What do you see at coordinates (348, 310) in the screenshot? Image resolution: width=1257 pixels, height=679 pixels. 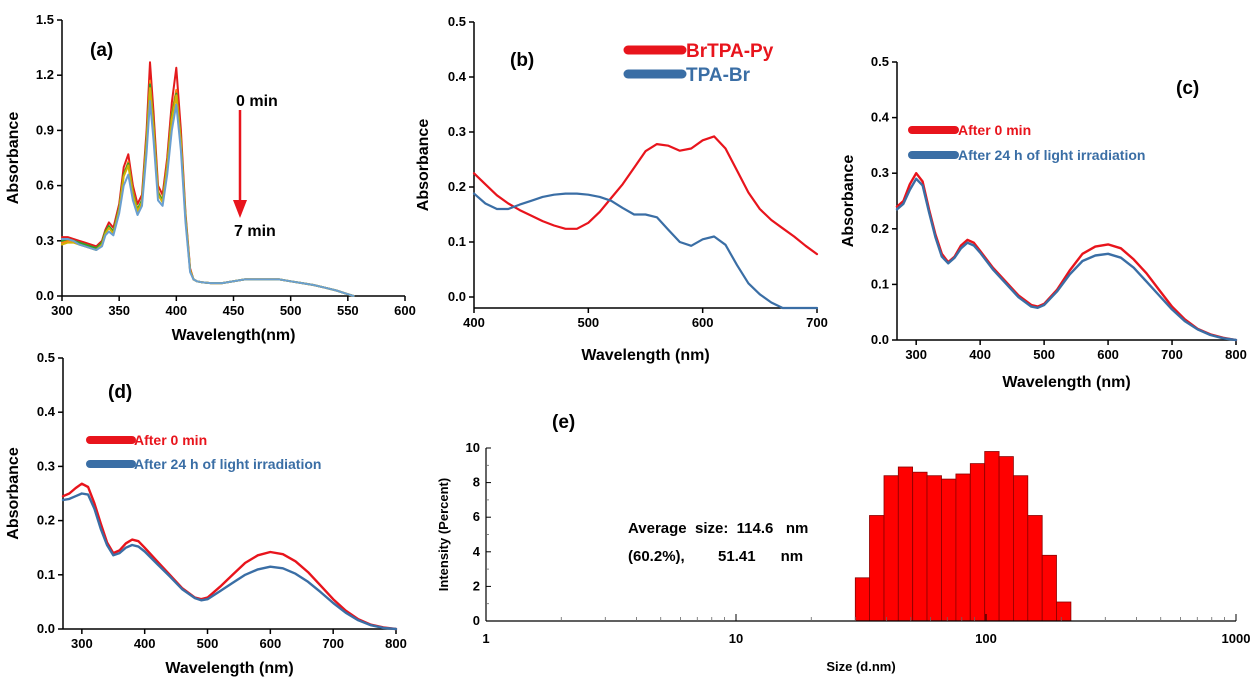 I see `x-tick-label: 550` at bounding box center [348, 310].